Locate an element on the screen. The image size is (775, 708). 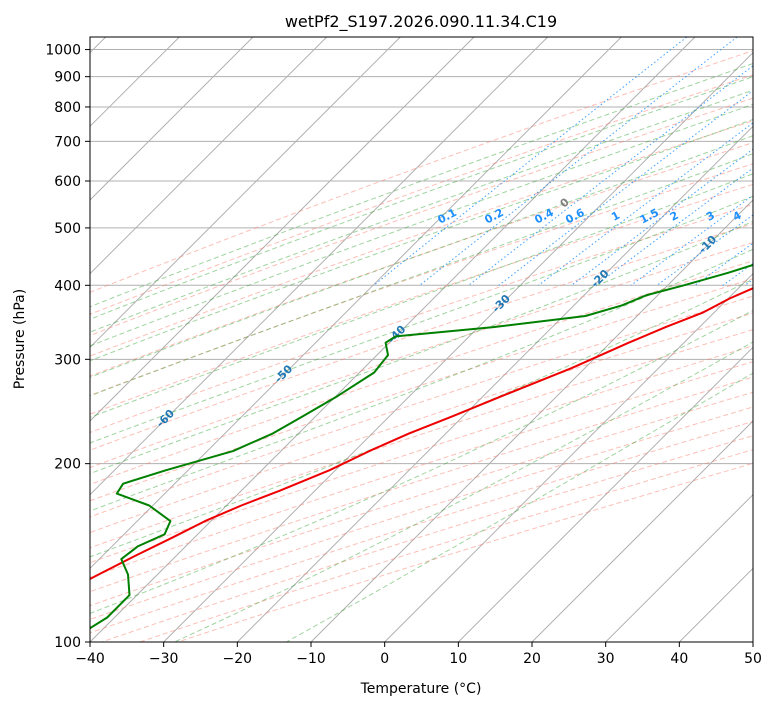
y-tick-label: 100 is located at coordinates (67, 643).